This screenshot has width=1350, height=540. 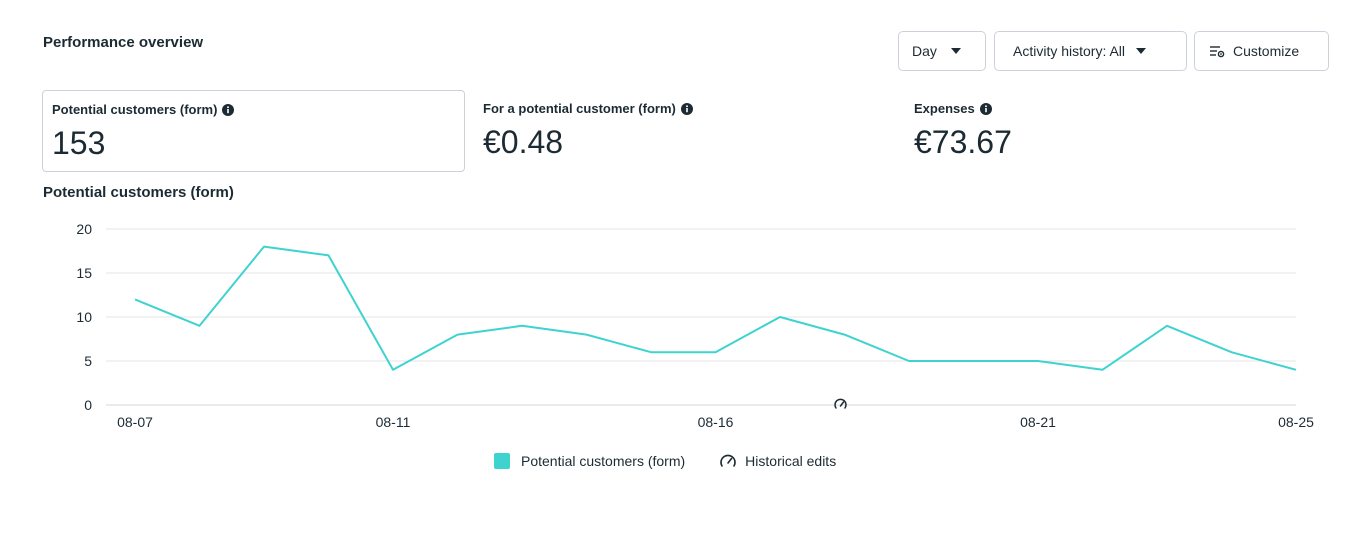 What do you see at coordinates (502, 461) in the screenshot?
I see `legend-swatch` at bounding box center [502, 461].